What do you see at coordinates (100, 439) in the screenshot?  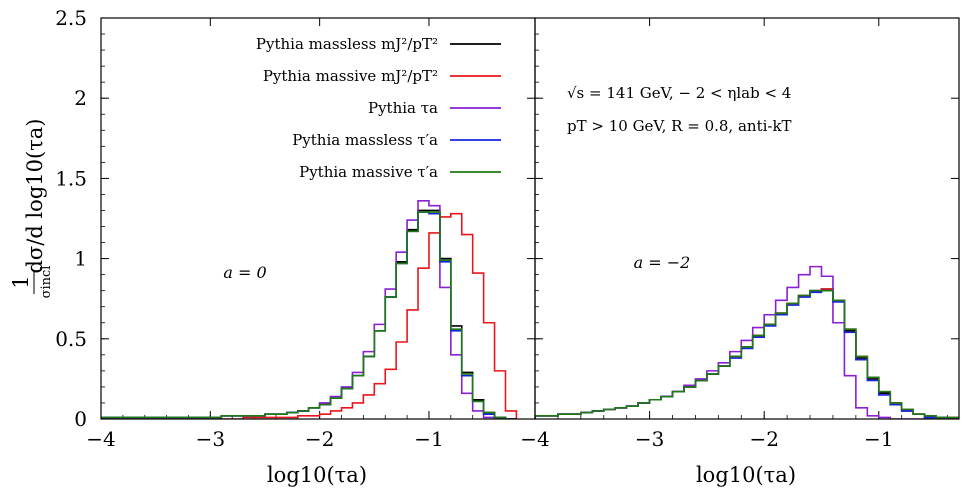 I see `left-x-tick-label: −4` at bounding box center [100, 439].